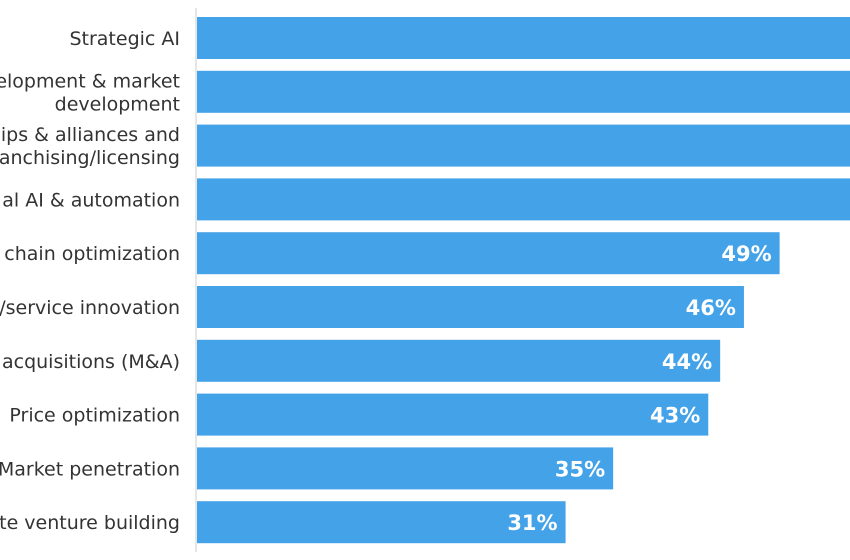 Image resolution: width=850 pixels, height=560 pixels. Describe the element at coordinates (90, 308) in the screenshot. I see `category-label-5: /service innovation` at that location.